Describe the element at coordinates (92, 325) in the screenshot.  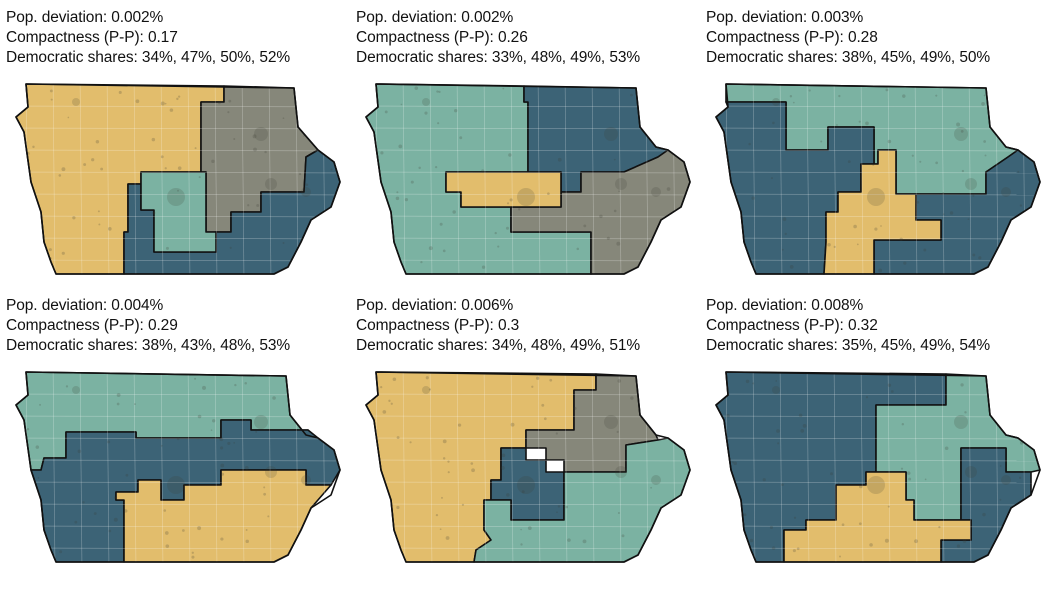
I see `compactness-label: Compactness (P-P): 0.29` at that location.